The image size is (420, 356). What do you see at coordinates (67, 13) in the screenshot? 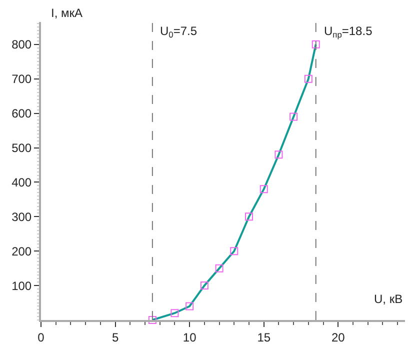
I see `y-axis-title: I, мкА` at bounding box center [67, 13].